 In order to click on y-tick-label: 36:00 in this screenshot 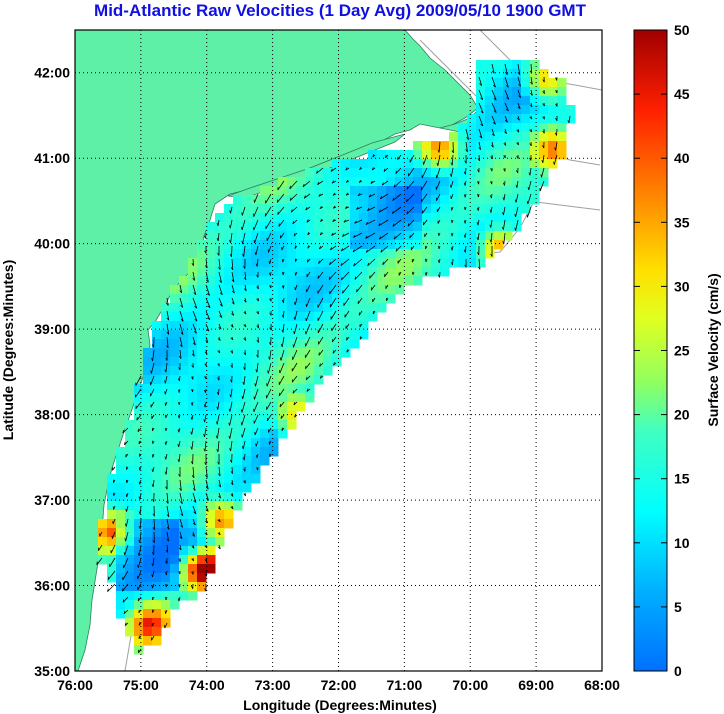, I will do `click(52, 586)`.